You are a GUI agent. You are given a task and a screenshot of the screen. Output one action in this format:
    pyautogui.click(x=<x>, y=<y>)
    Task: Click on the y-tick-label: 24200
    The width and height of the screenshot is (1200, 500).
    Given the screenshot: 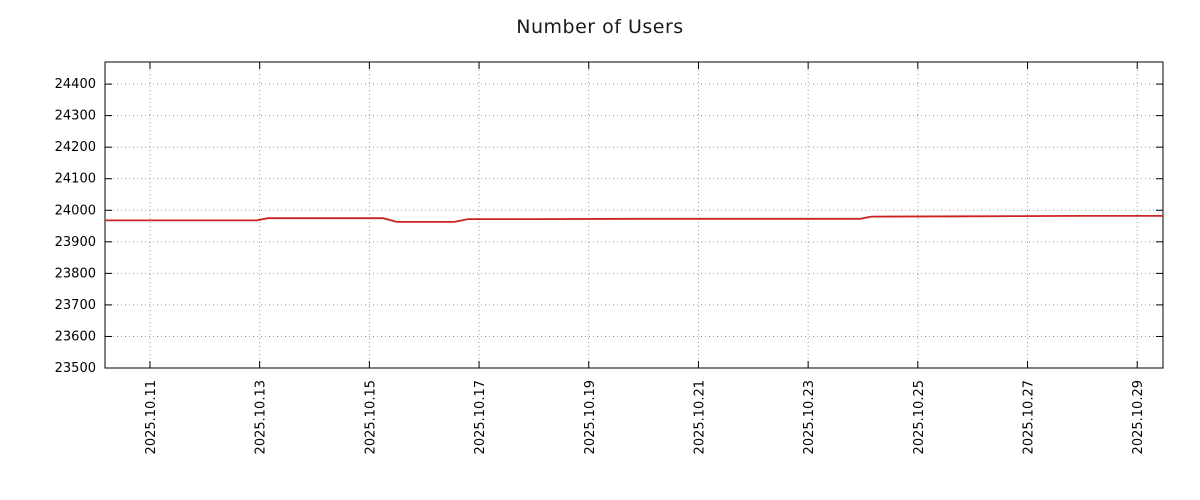 What is the action you would take?
    pyautogui.click(x=75, y=147)
    